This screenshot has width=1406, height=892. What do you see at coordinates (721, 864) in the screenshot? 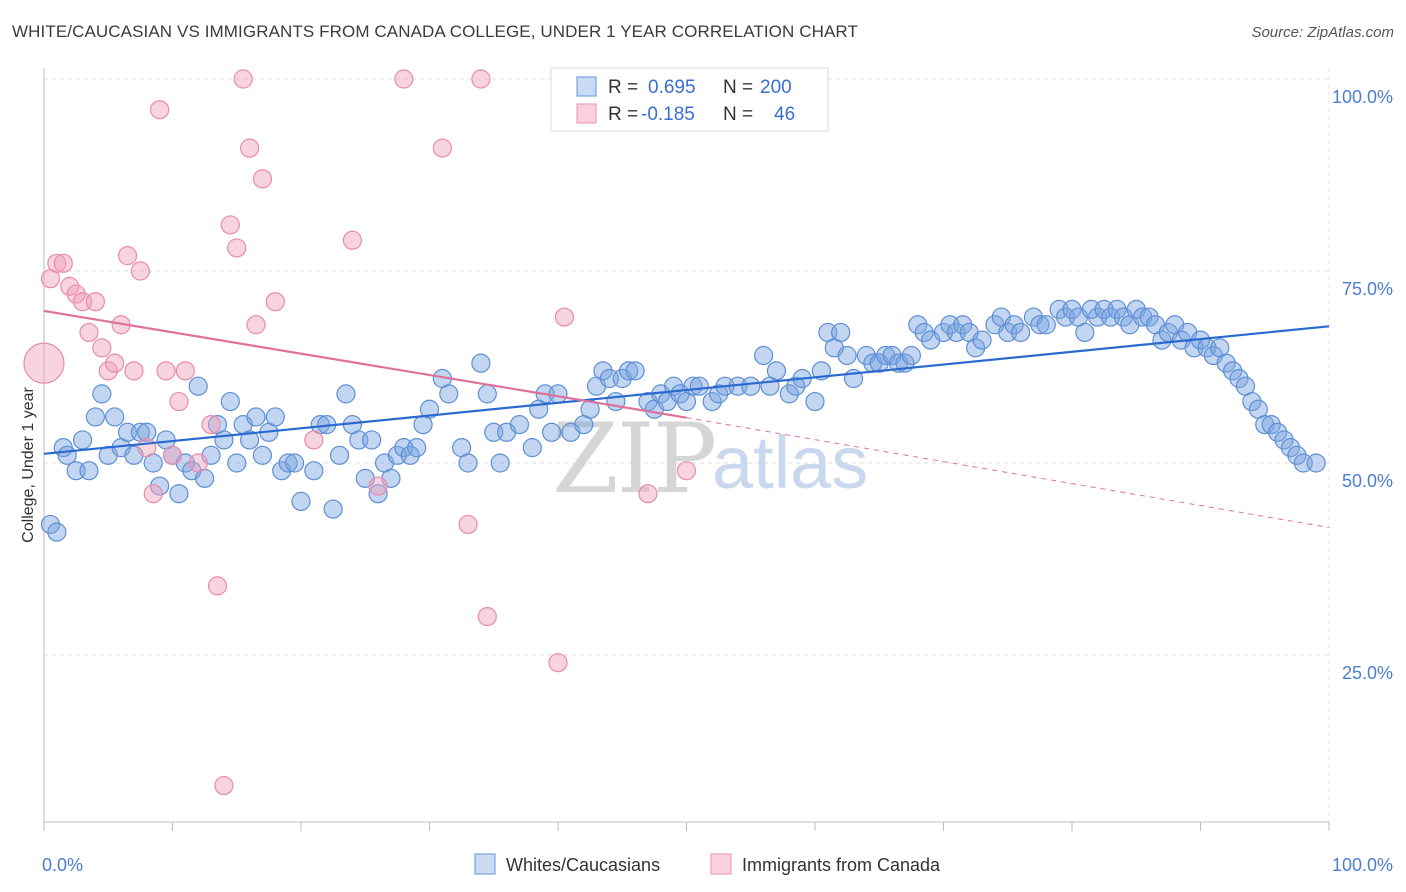
I see `bottom-legend-swatch-canada` at bounding box center [721, 864].